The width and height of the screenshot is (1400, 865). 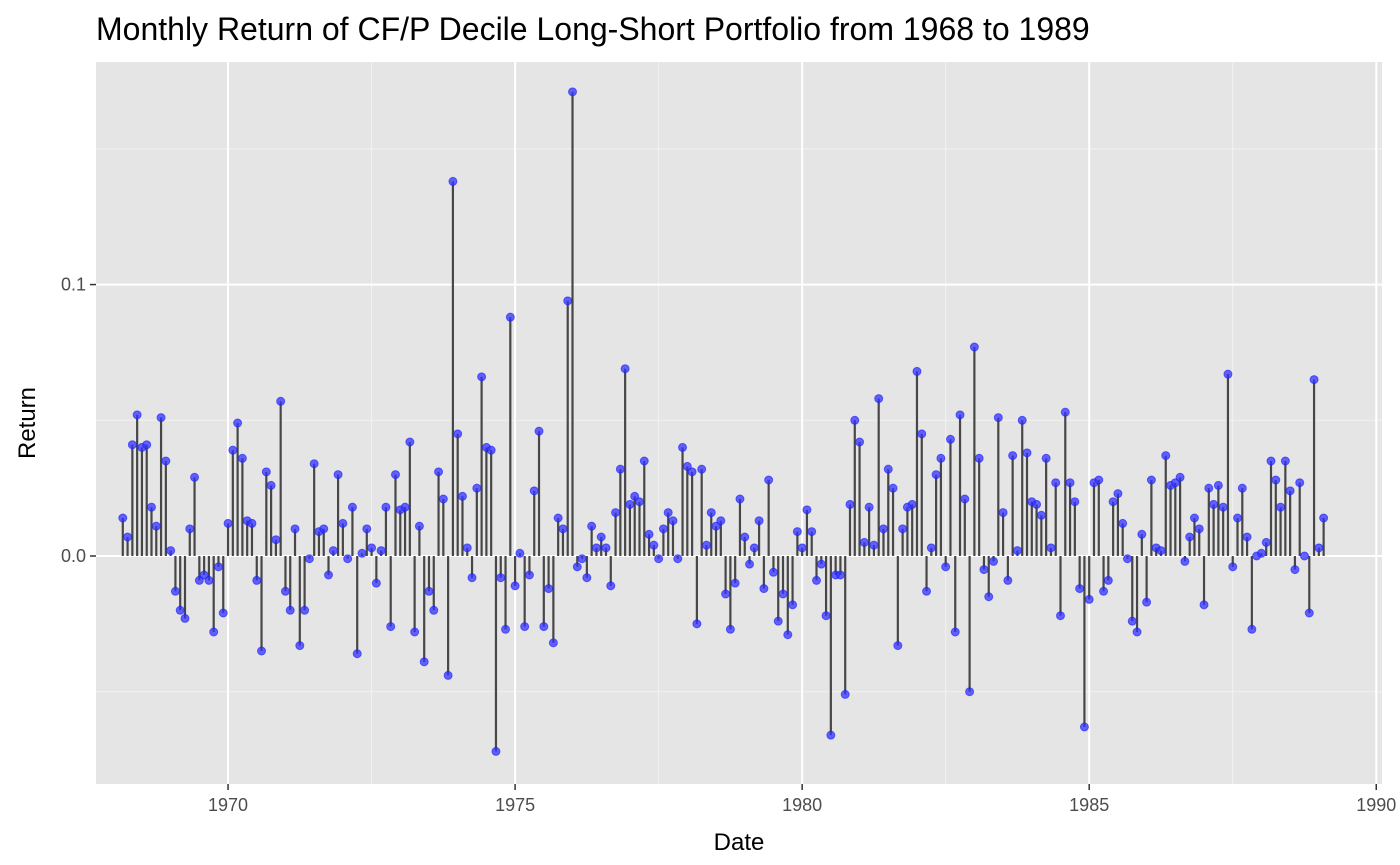 What do you see at coordinates (739, 842) in the screenshot?
I see `x-axis-title: Date` at bounding box center [739, 842].